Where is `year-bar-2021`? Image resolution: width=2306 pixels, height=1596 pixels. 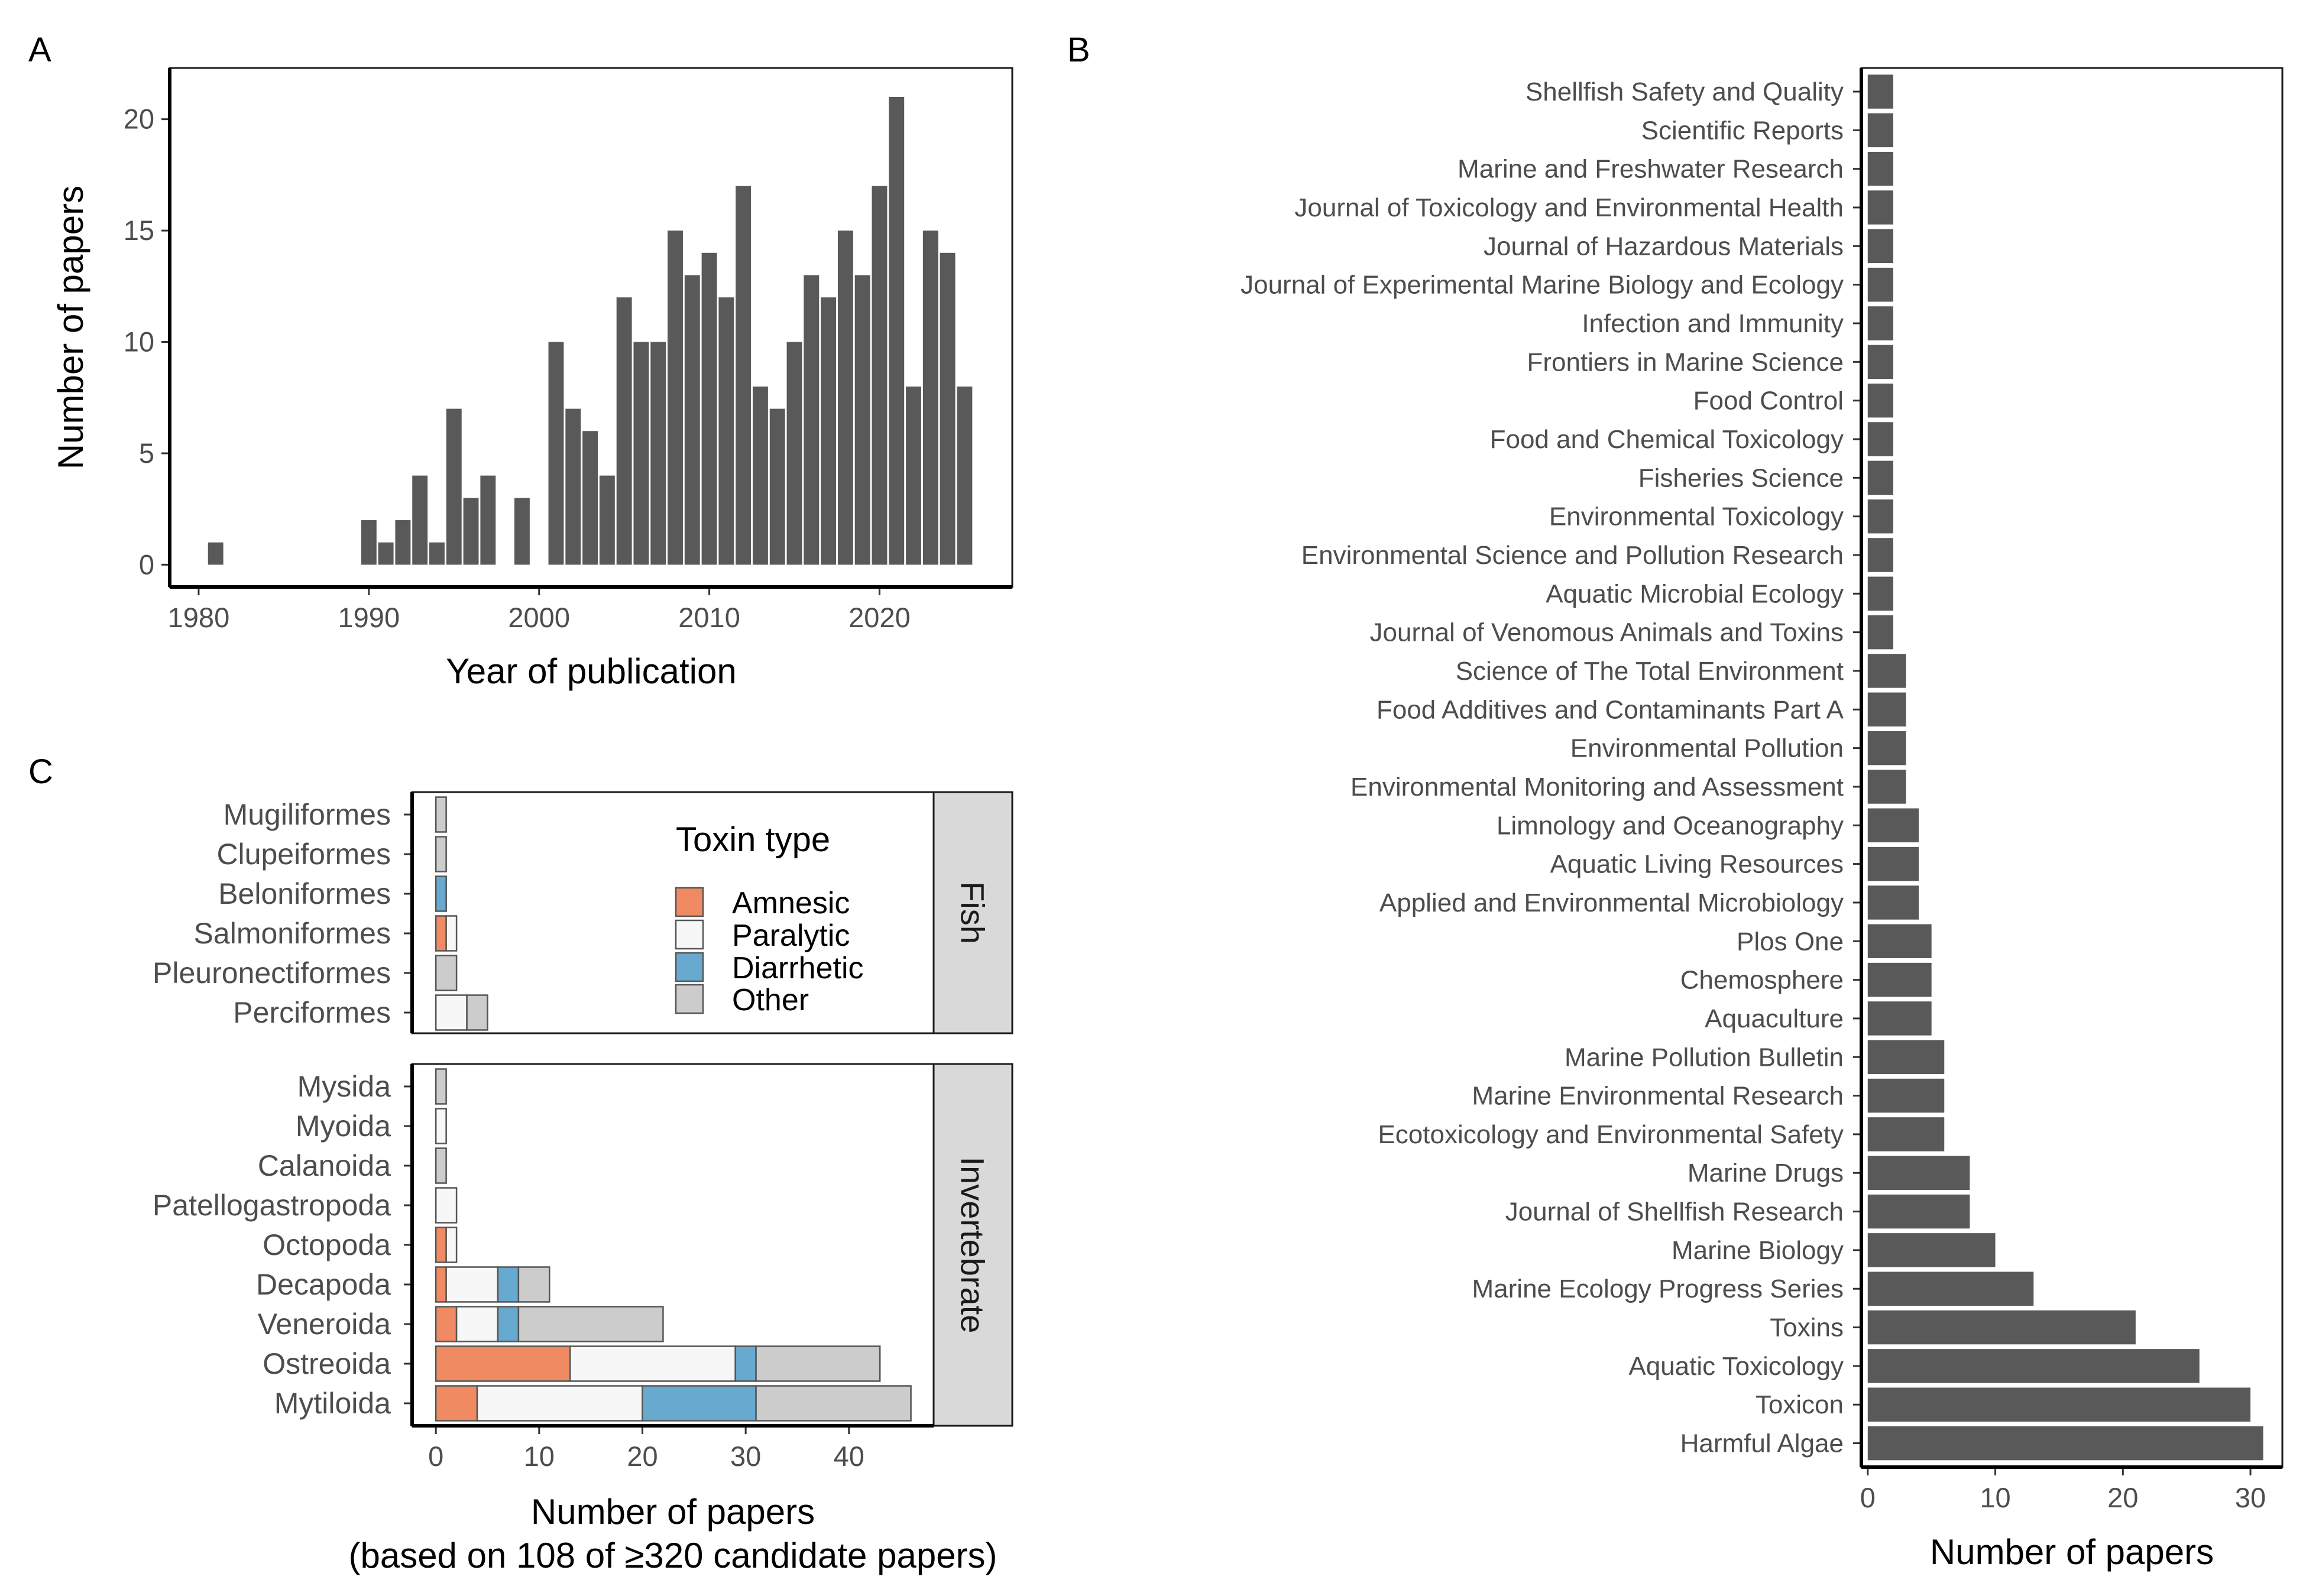 year-bar-2021 is located at coordinates (897, 330).